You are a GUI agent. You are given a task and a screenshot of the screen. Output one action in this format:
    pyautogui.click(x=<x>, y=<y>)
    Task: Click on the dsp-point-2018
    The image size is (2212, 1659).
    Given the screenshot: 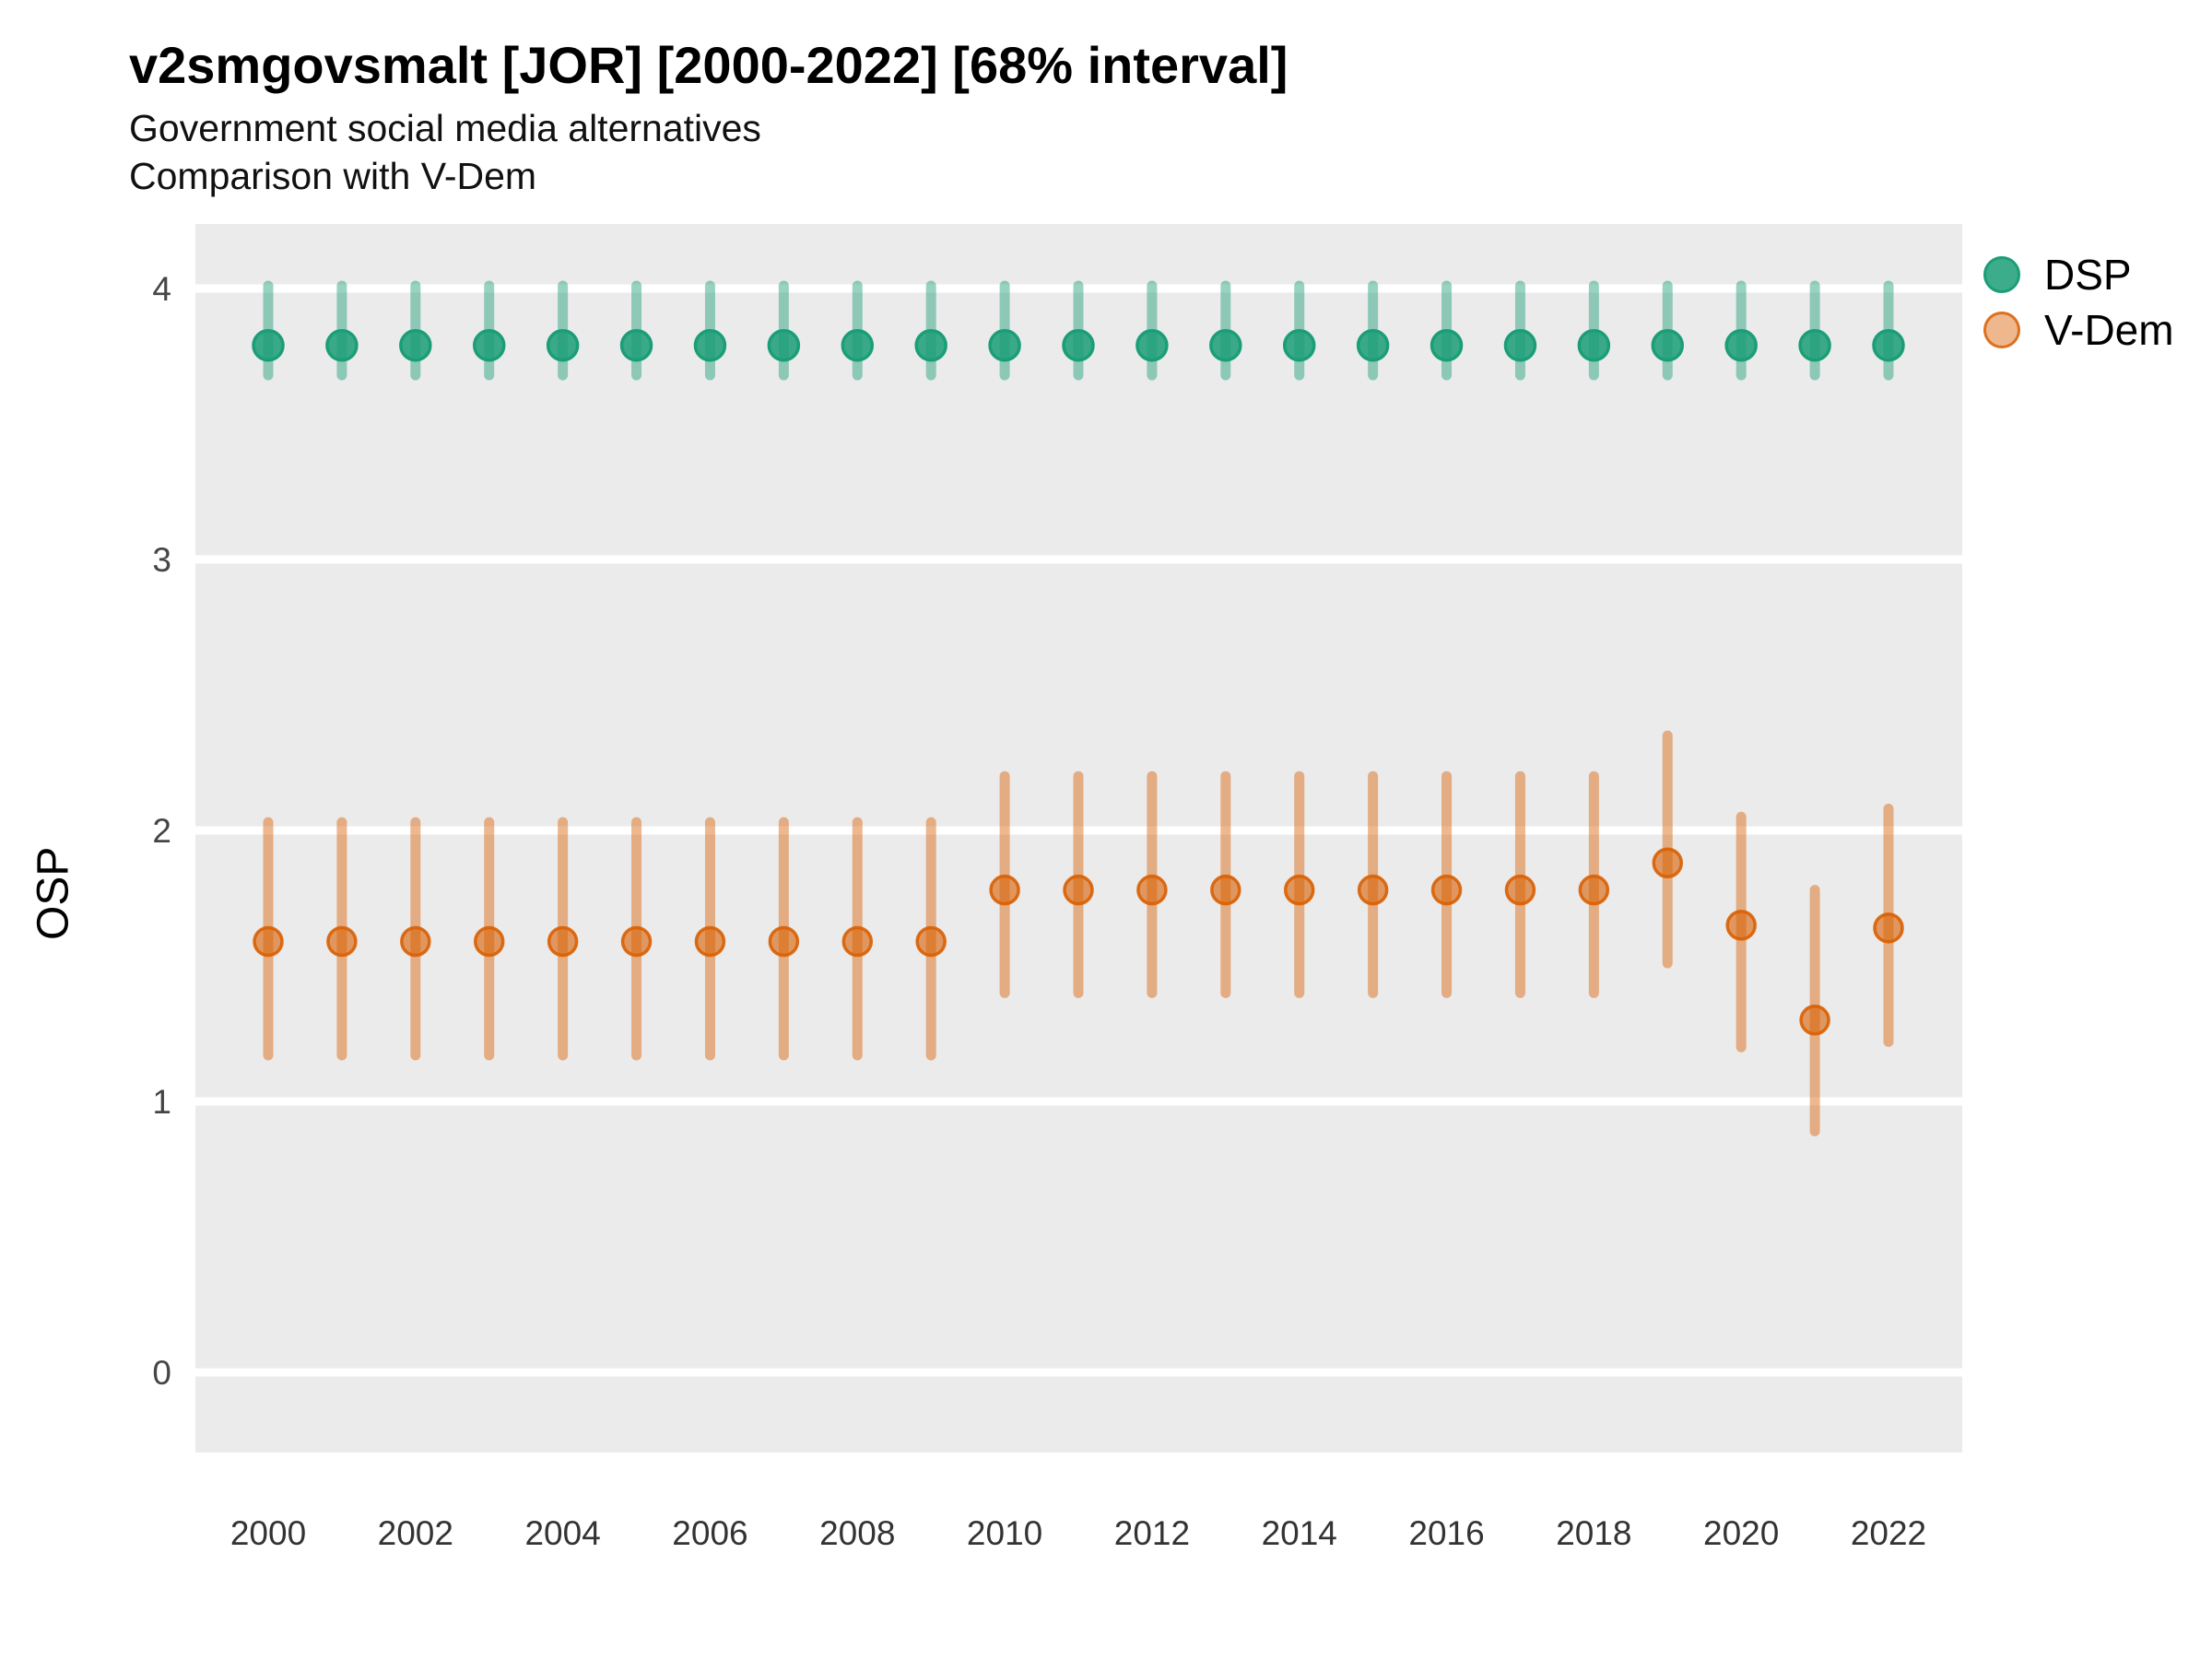 What is the action you would take?
    pyautogui.click(x=1594, y=345)
    